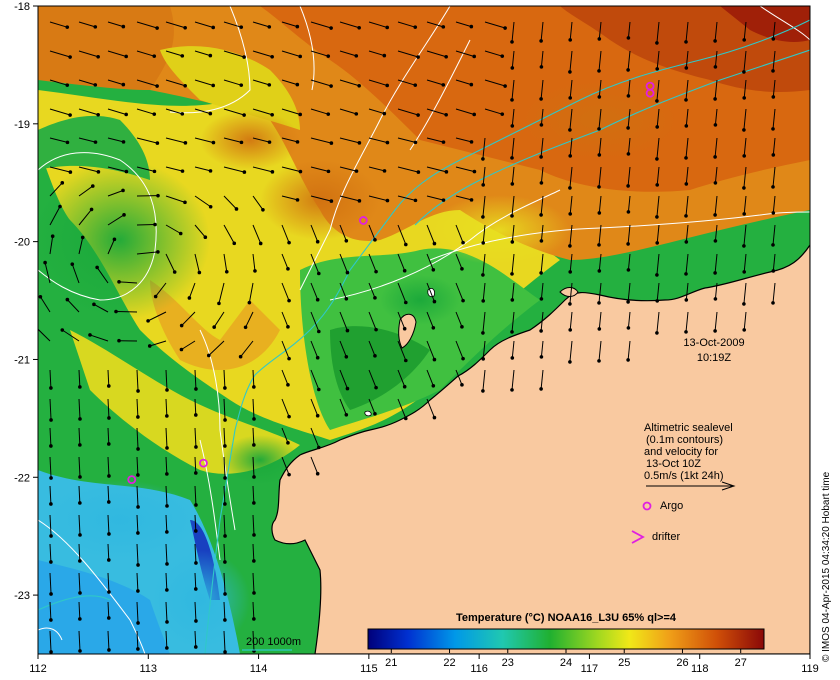  I want to click on legend-line-4: 13-Oct 10Z, so click(673, 464).